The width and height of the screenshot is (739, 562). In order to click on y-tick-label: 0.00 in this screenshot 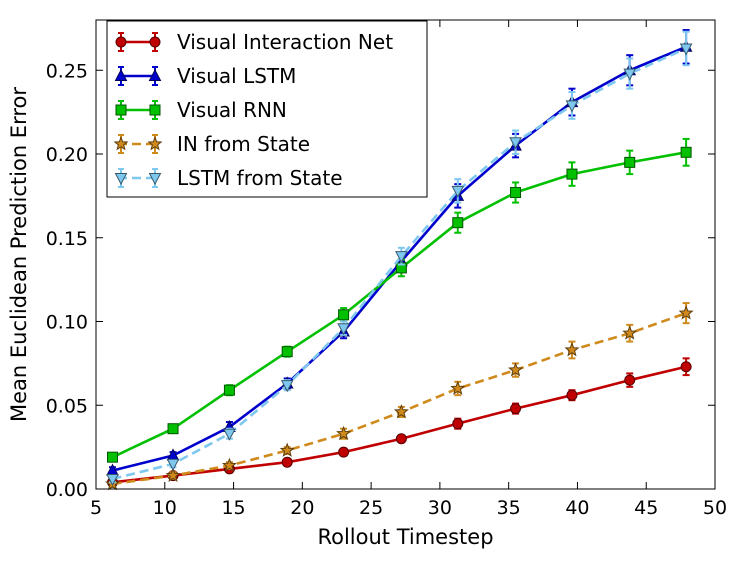, I will do `click(67, 490)`.